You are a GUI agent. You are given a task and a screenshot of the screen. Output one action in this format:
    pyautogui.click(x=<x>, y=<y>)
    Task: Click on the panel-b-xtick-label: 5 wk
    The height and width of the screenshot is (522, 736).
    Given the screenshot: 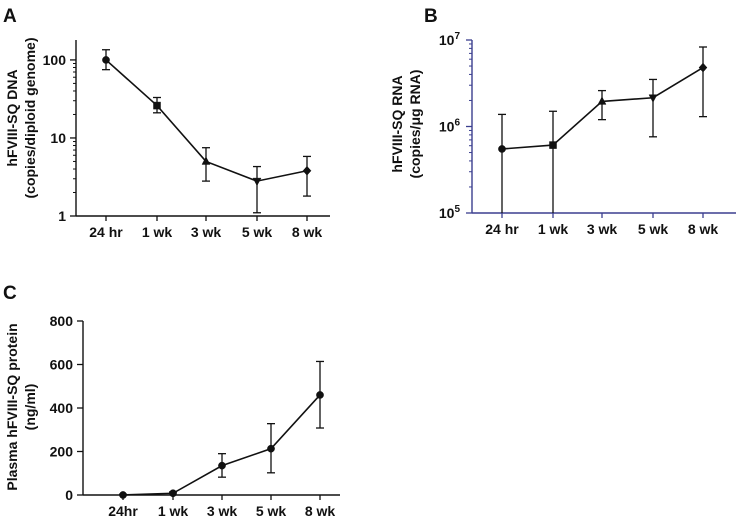 What is the action you would take?
    pyautogui.click(x=653, y=229)
    